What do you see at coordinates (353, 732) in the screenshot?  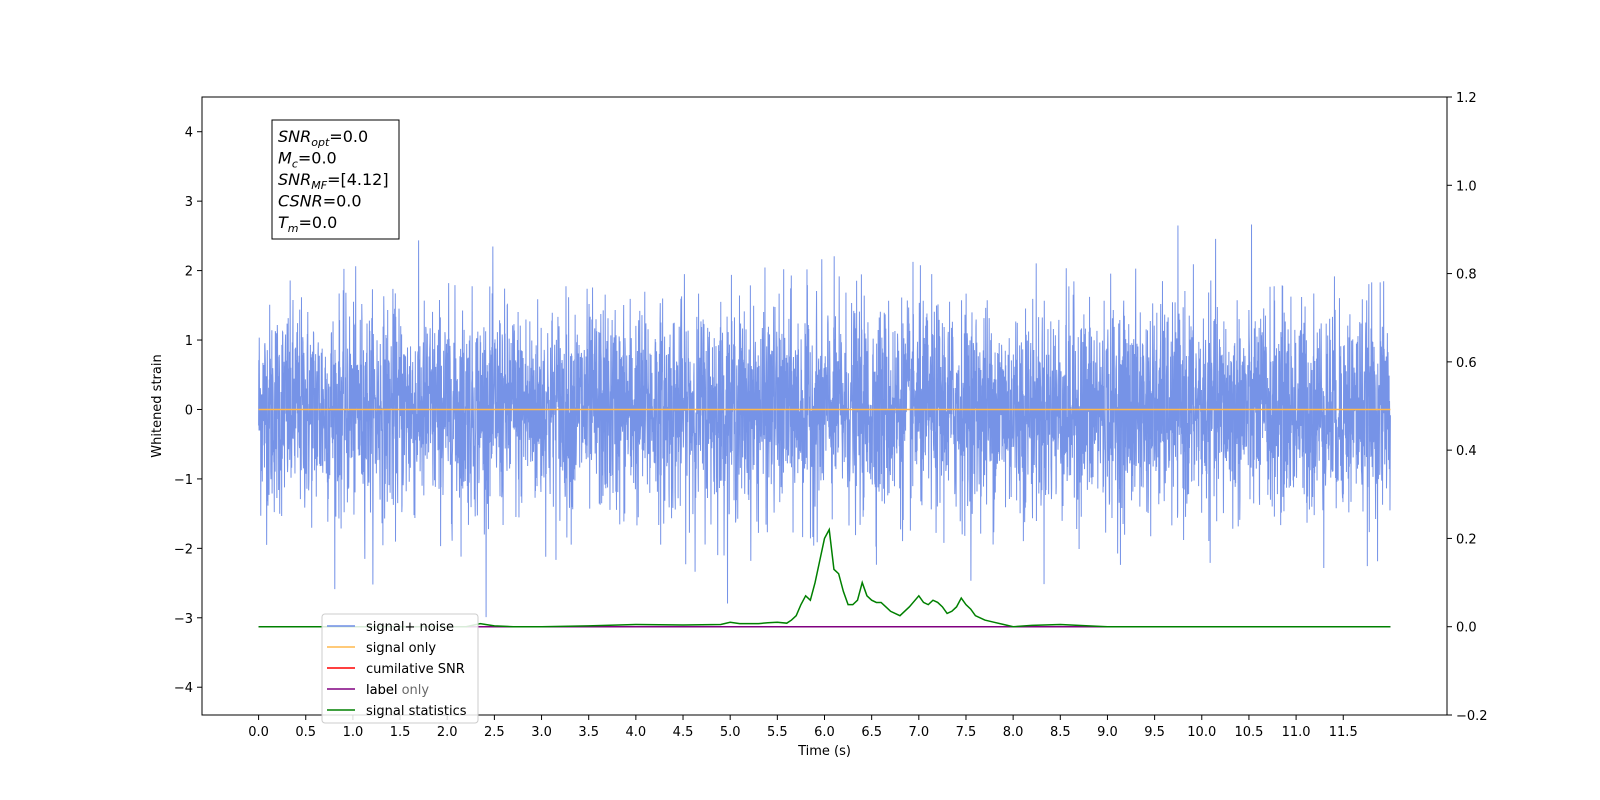 I see `x-tick-label: 1.0` at bounding box center [353, 732].